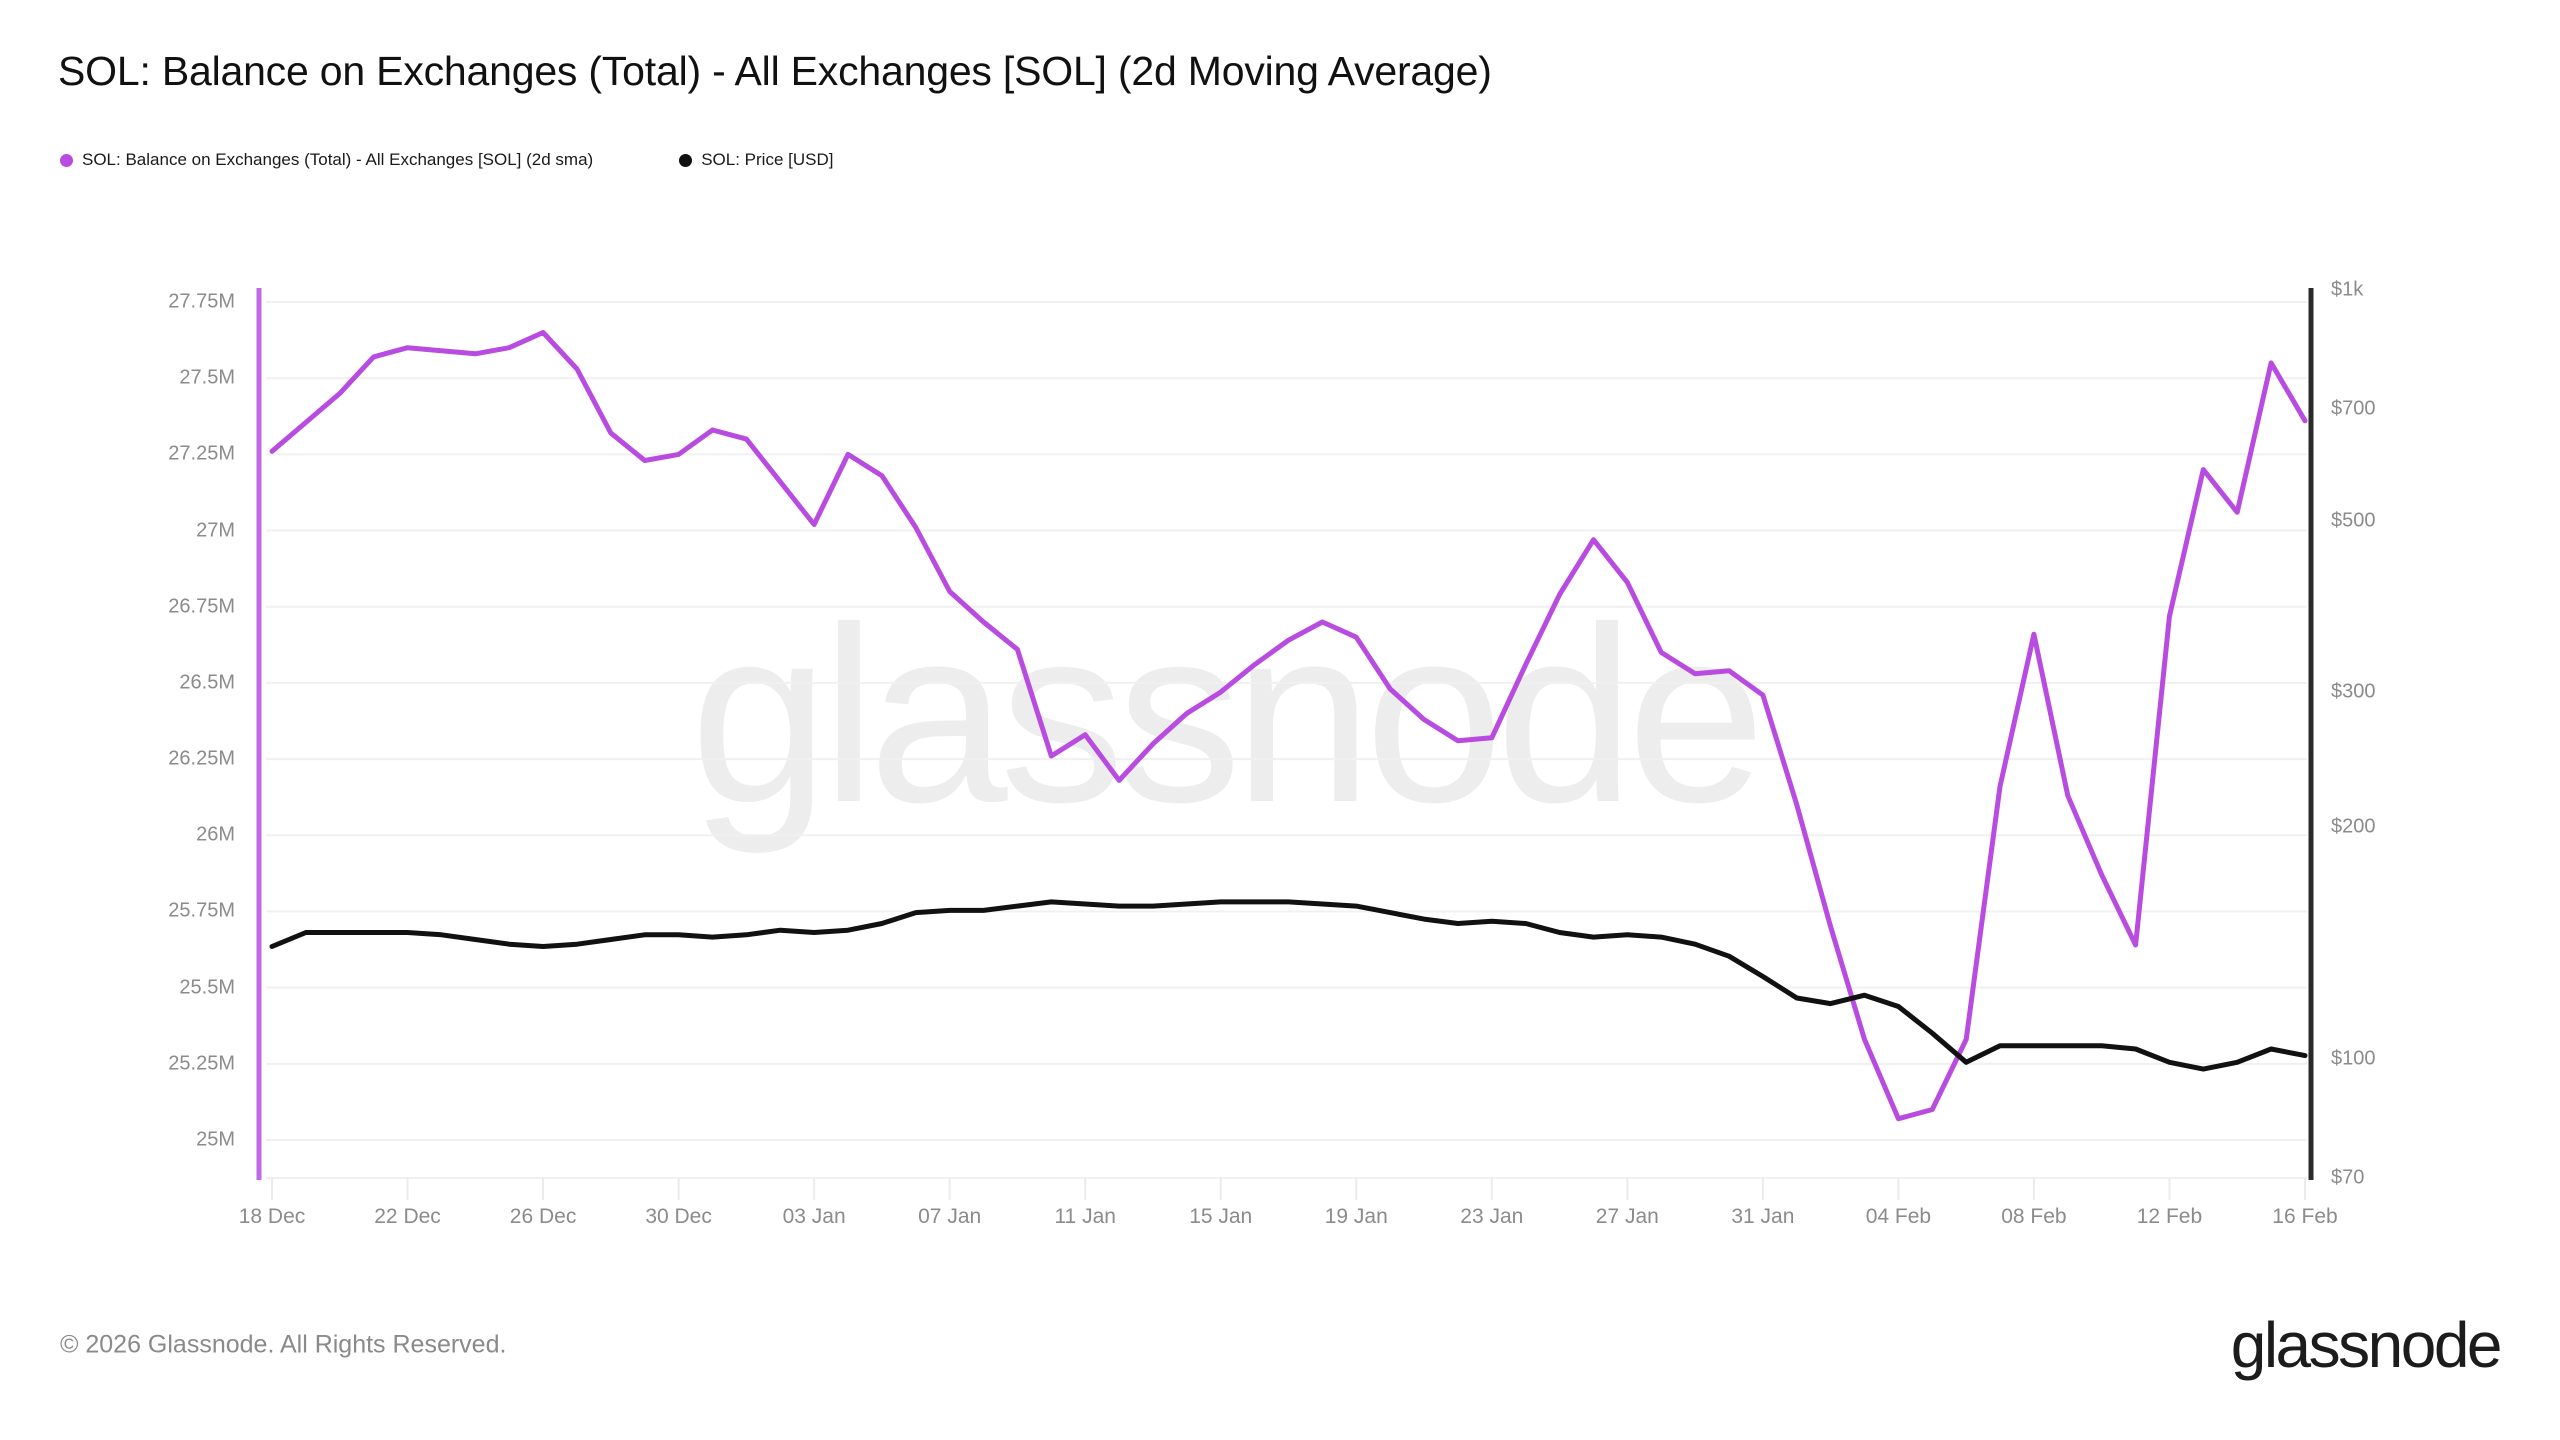 Image resolution: width=2560 pixels, height=1440 pixels. I want to click on legend-item-price: SOL: Price [USD], so click(756, 160).